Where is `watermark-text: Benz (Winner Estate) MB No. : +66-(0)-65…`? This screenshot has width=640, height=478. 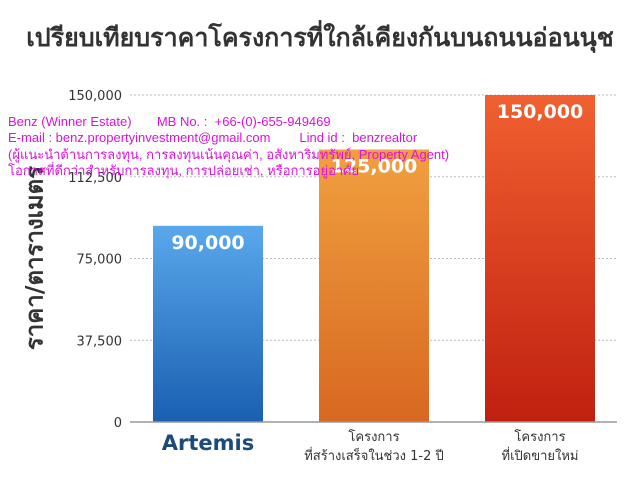 watermark-text: Benz (Winner Estate) MB No. : +66-(0)-65… is located at coordinates (228, 146).